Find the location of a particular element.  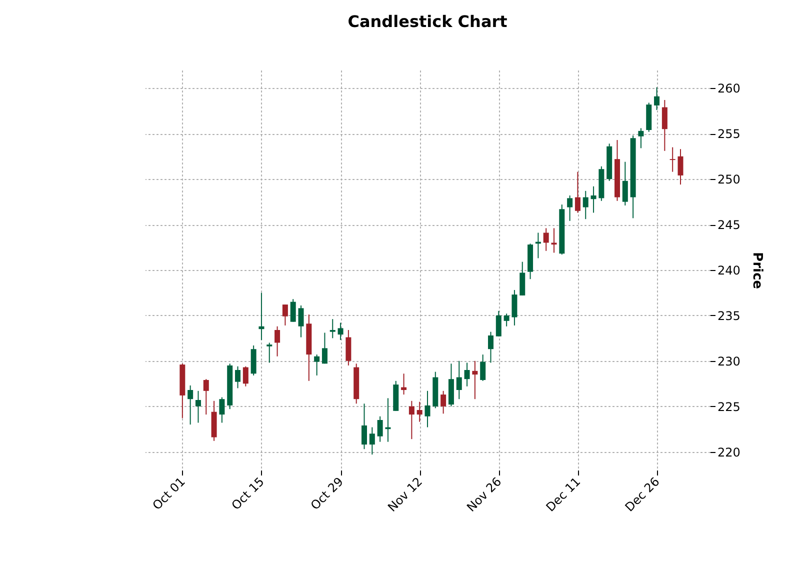

x-tick-label: Dec 11 is located at coordinates (563, 494).